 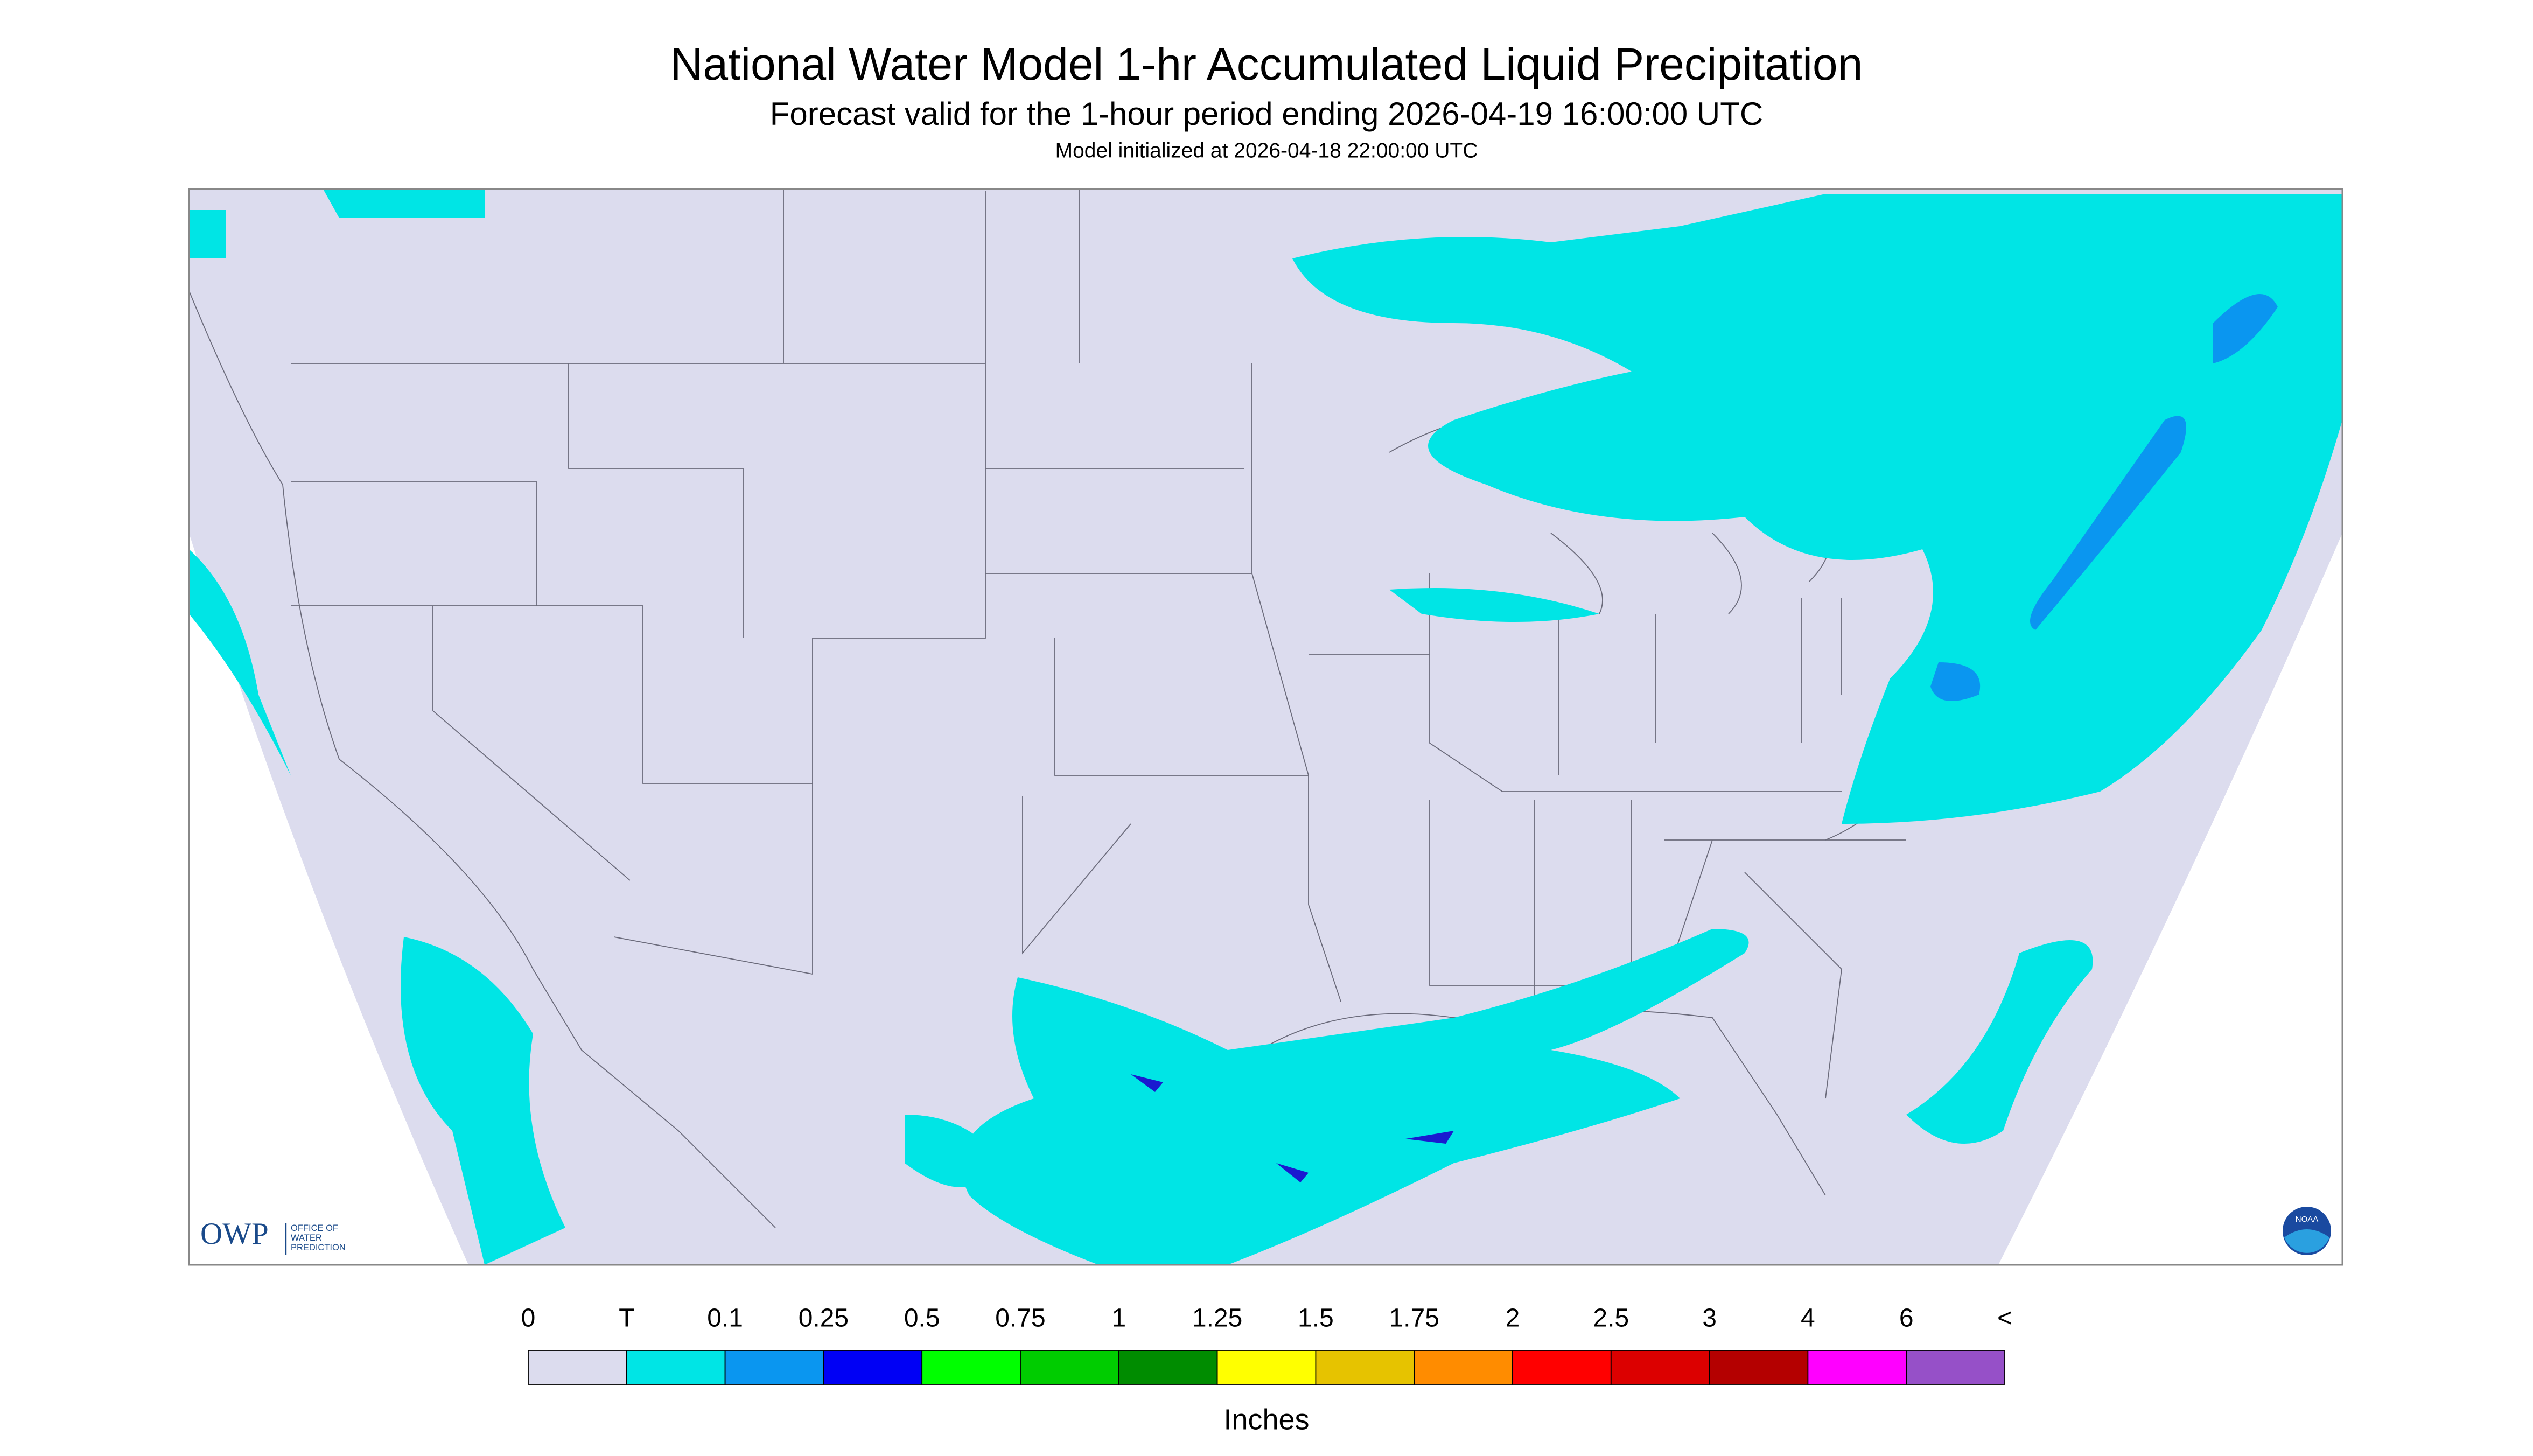 What do you see at coordinates (1119, 1318) in the screenshot?
I see `legend-label: 1` at bounding box center [1119, 1318].